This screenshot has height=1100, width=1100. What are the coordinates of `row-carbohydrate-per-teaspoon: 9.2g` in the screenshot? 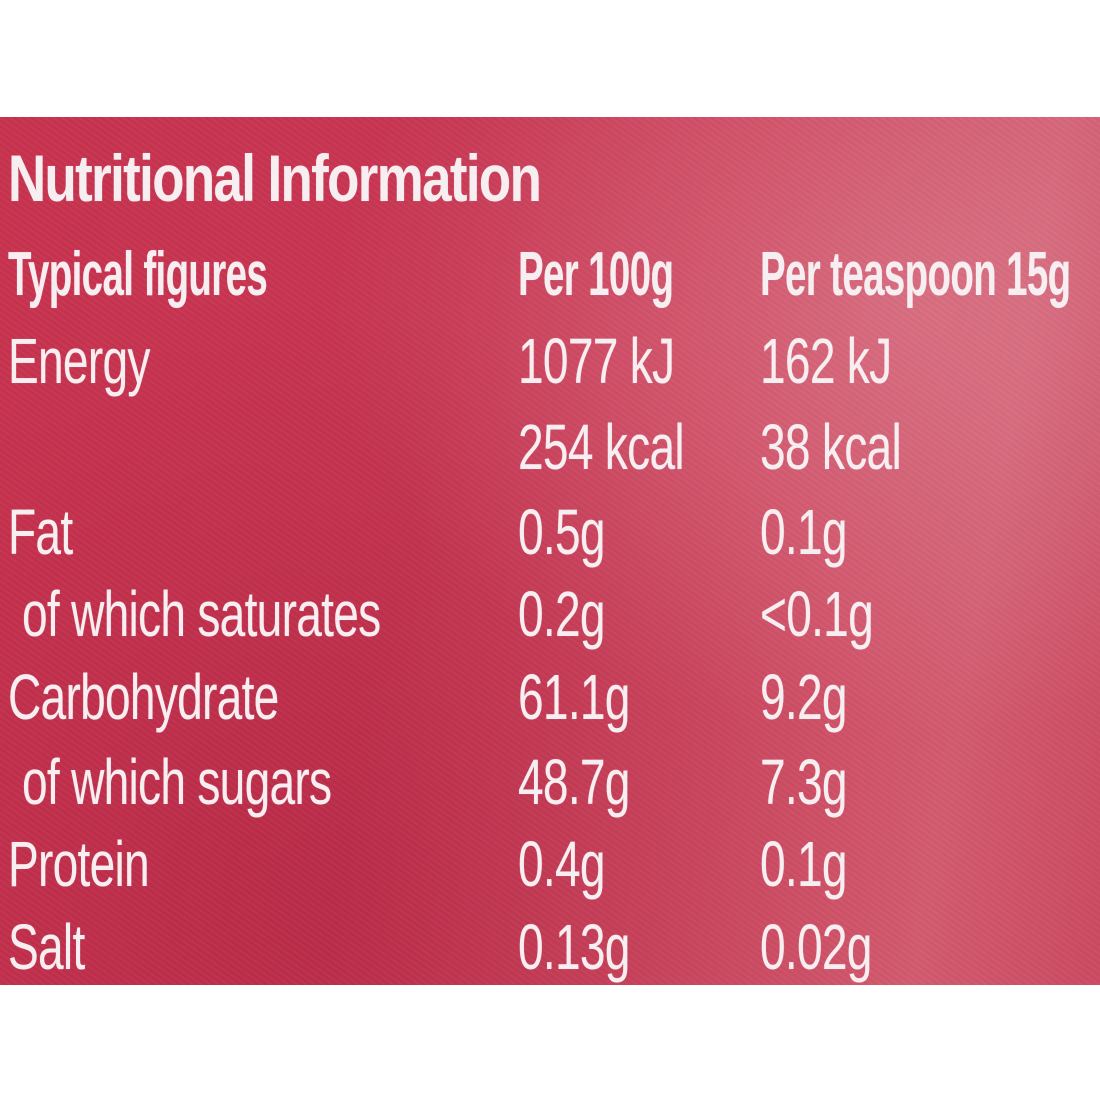 It's located at (804, 697).